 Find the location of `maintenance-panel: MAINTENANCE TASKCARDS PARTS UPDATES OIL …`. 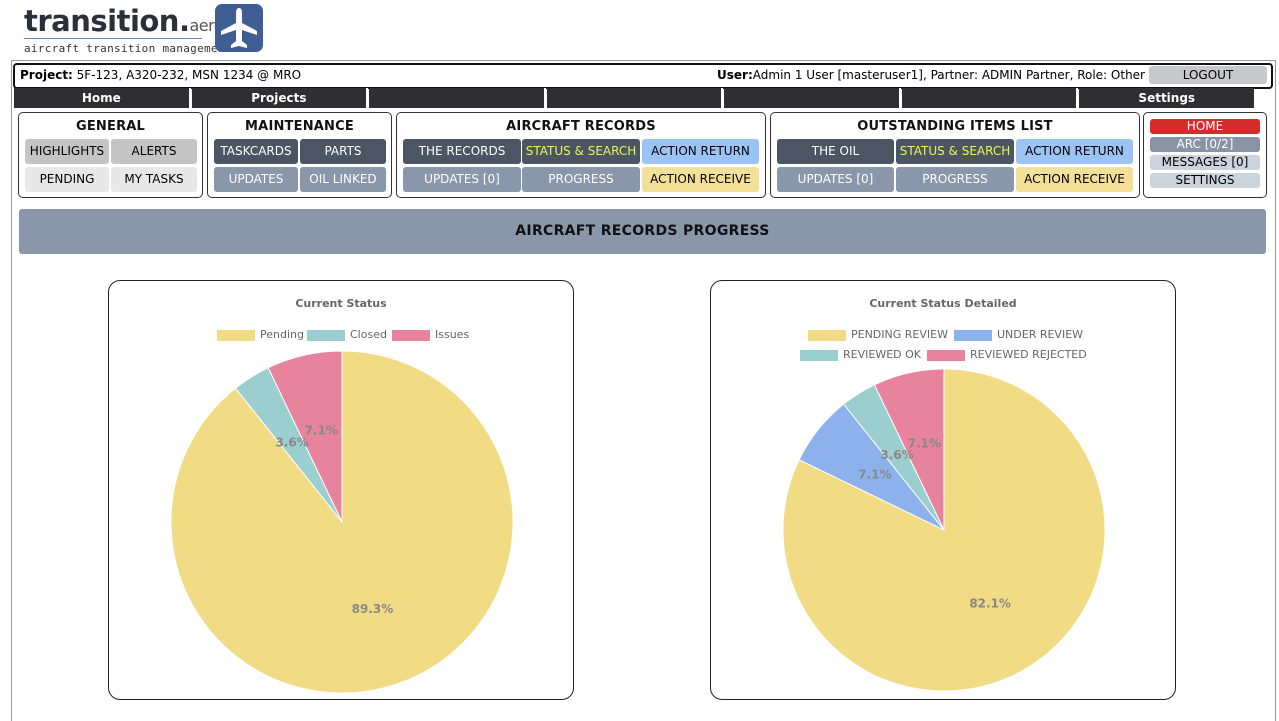

maintenance-panel: MAINTENANCE TASKCARDS PARTS UPDATES OIL … is located at coordinates (299, 155).